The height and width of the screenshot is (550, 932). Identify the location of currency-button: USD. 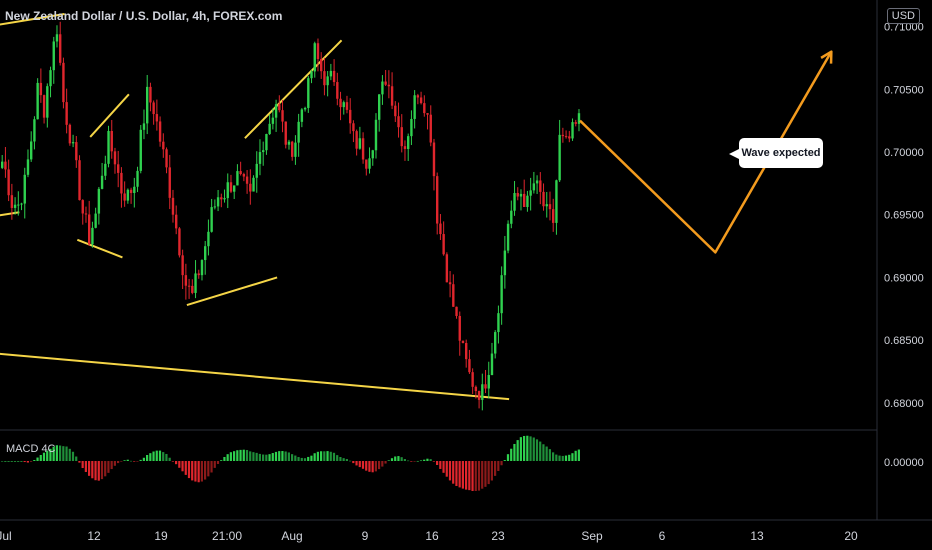
(903, 16).